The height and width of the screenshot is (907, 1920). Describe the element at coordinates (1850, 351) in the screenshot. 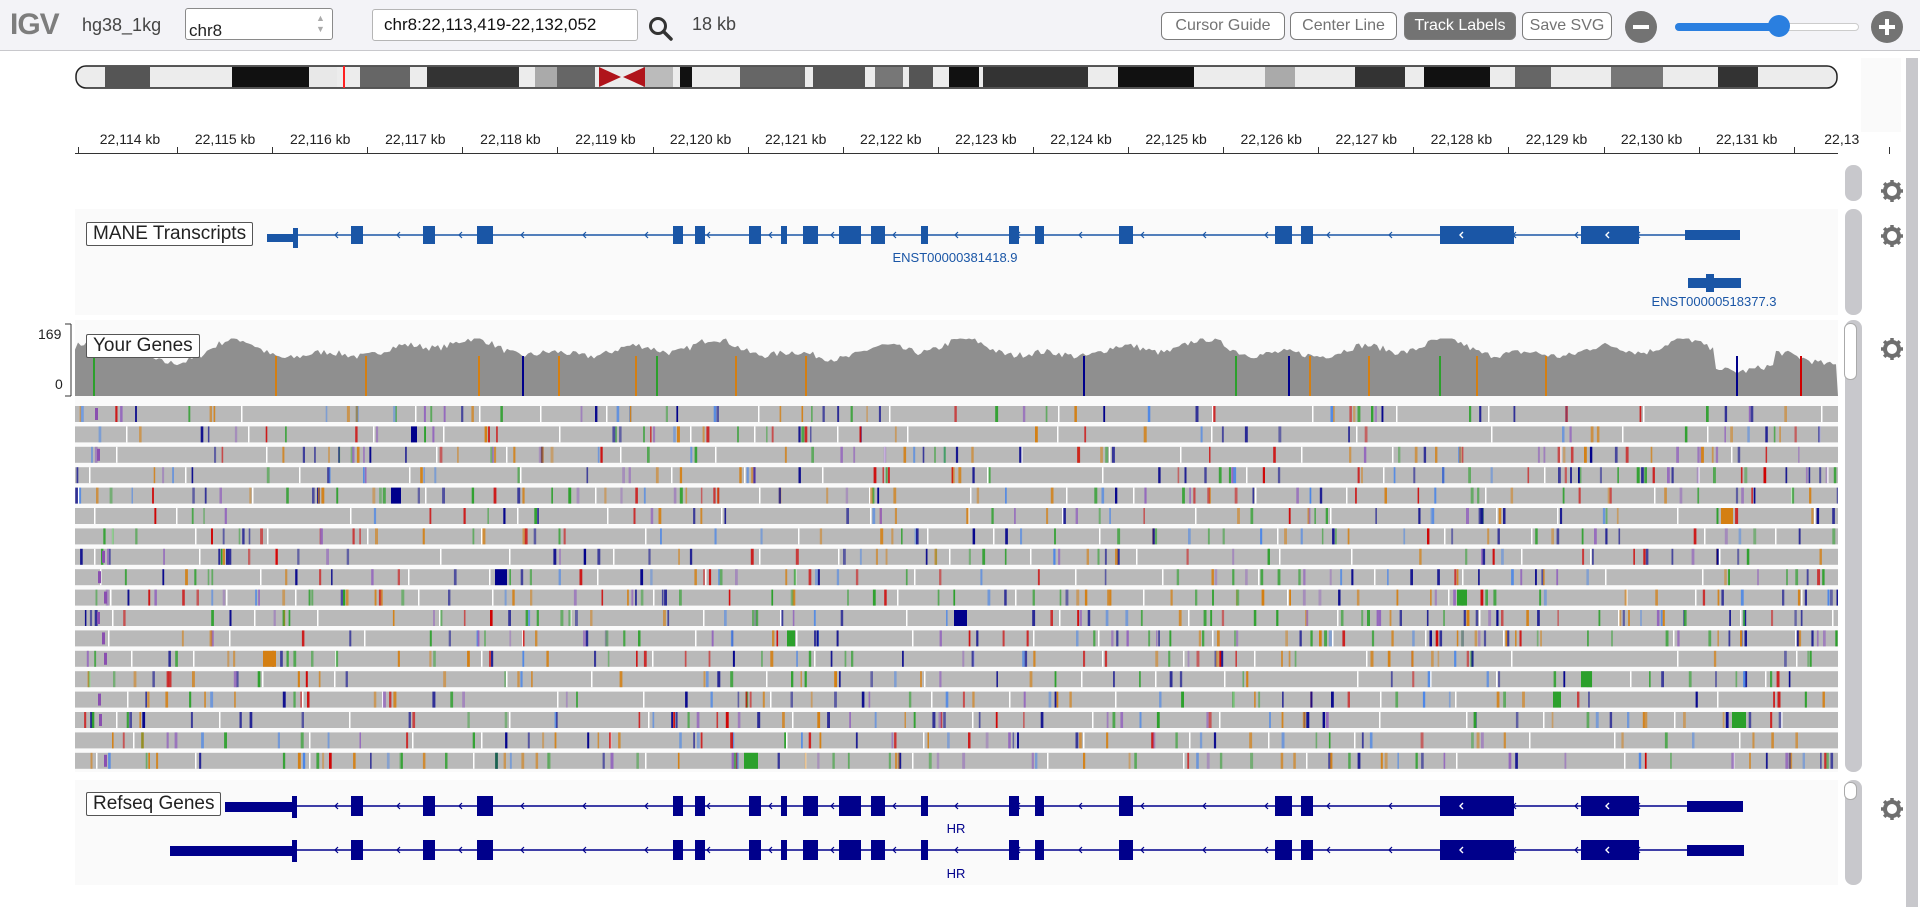

I see `alignment-scrollbar-thumb` at that location.